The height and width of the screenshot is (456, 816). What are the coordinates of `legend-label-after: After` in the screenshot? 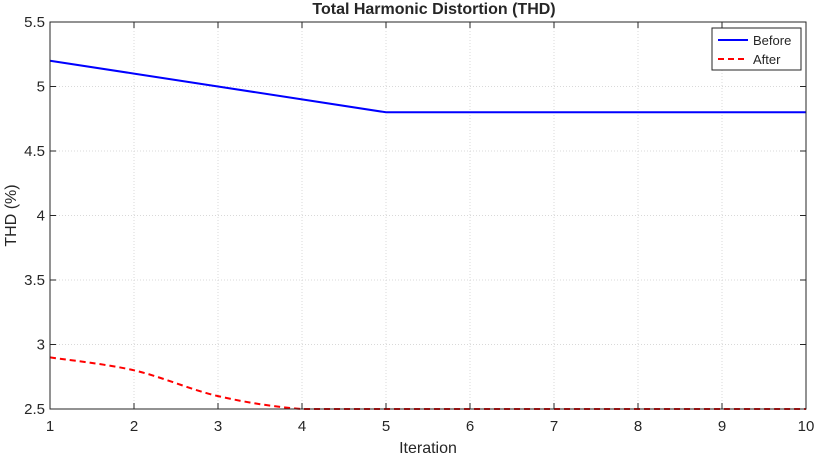 It's located at (767, 59).